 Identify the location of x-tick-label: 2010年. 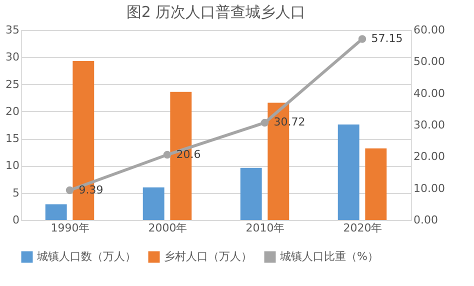
(265, 228).